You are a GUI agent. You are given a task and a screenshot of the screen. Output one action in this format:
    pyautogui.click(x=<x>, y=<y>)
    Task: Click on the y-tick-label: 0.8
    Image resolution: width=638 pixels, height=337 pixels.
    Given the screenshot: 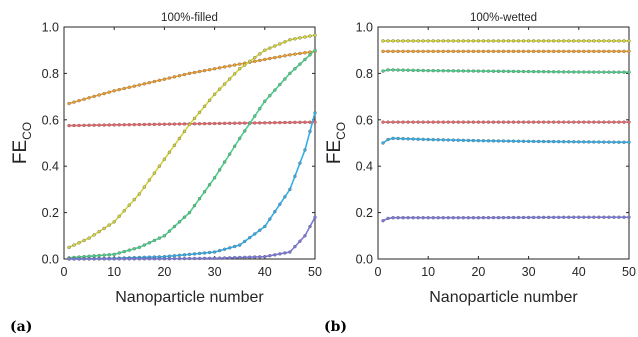 What is the action you would take?
    pyautogui.click(x=364, y=74)
    